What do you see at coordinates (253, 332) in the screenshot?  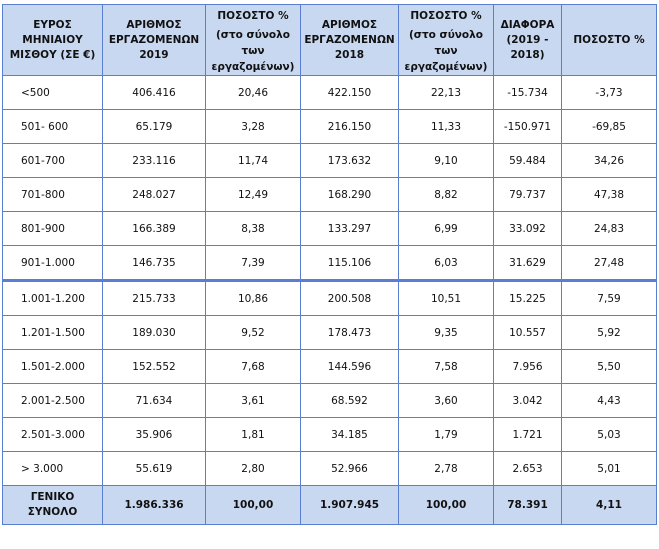 I see `cell-percent-2019: 9,52` at bounding box center [253, 332].